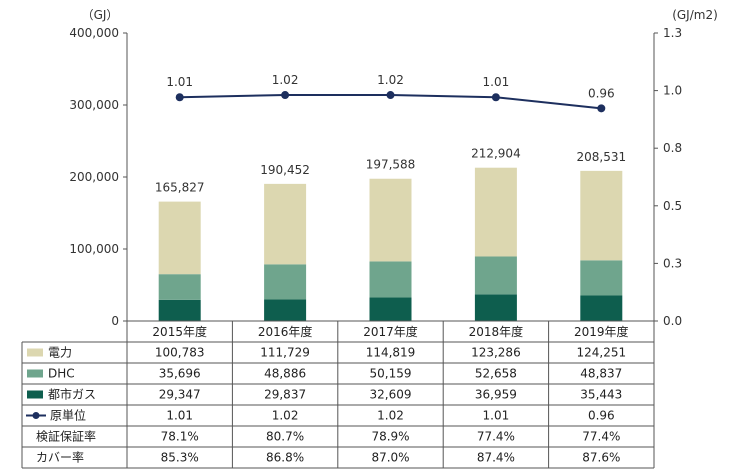  Describe the element at coordinates (391, 165) in the screenshot. I see `bar-total-label: 197,588` at that location.